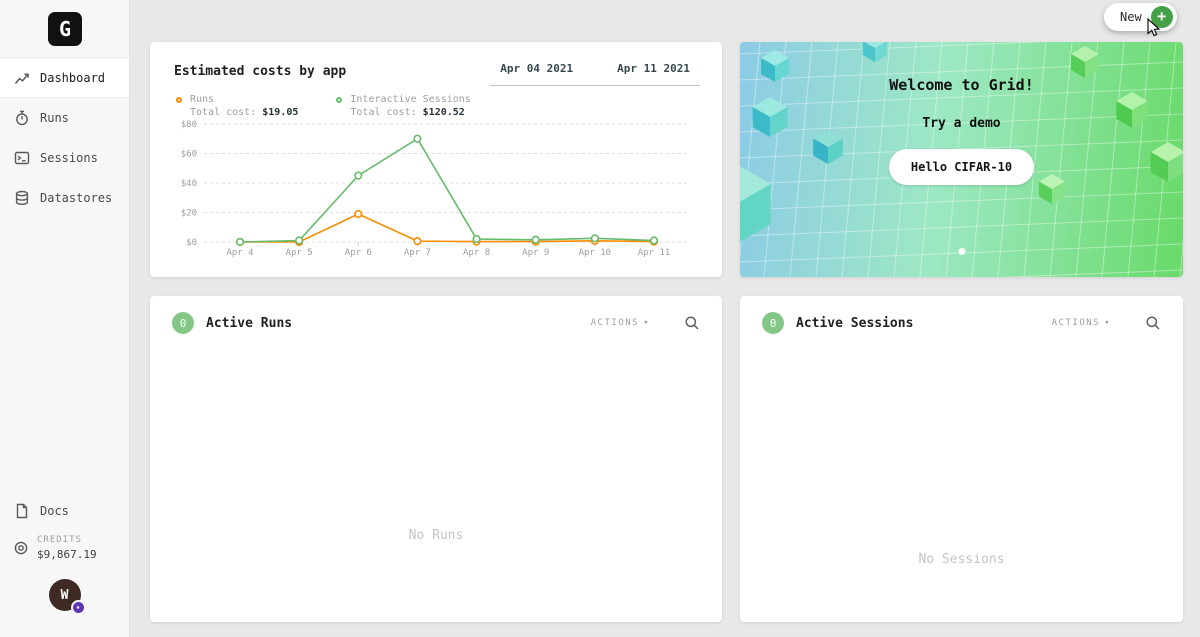 This screenshot has height=637, width=1200. What do you see at coordinates (64, 355) in the screenshot?
I see `sidebar-spacer` at bounding box center [64, 355].